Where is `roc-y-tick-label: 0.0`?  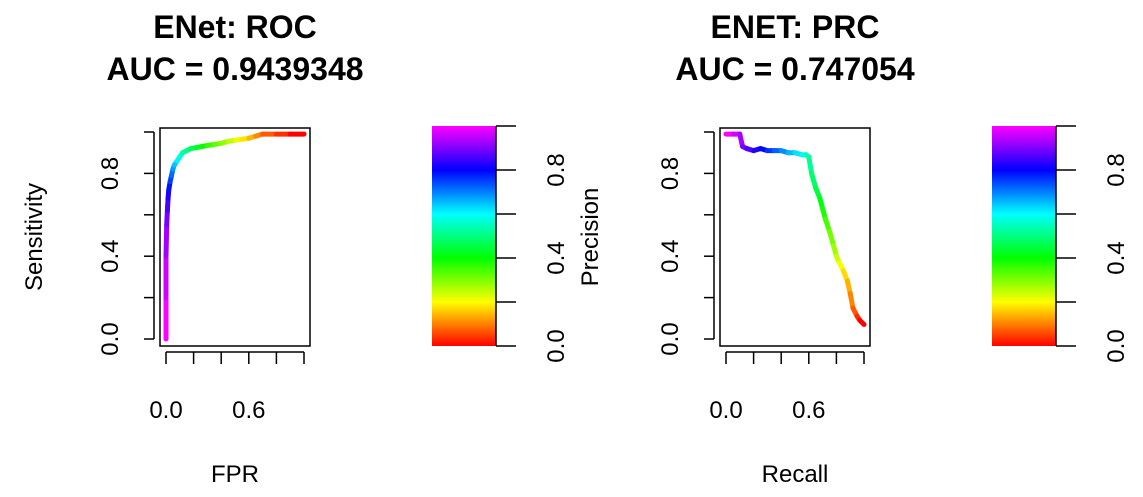 roc-y-tick-label: 0.0 is located at coordinates (110, 338).